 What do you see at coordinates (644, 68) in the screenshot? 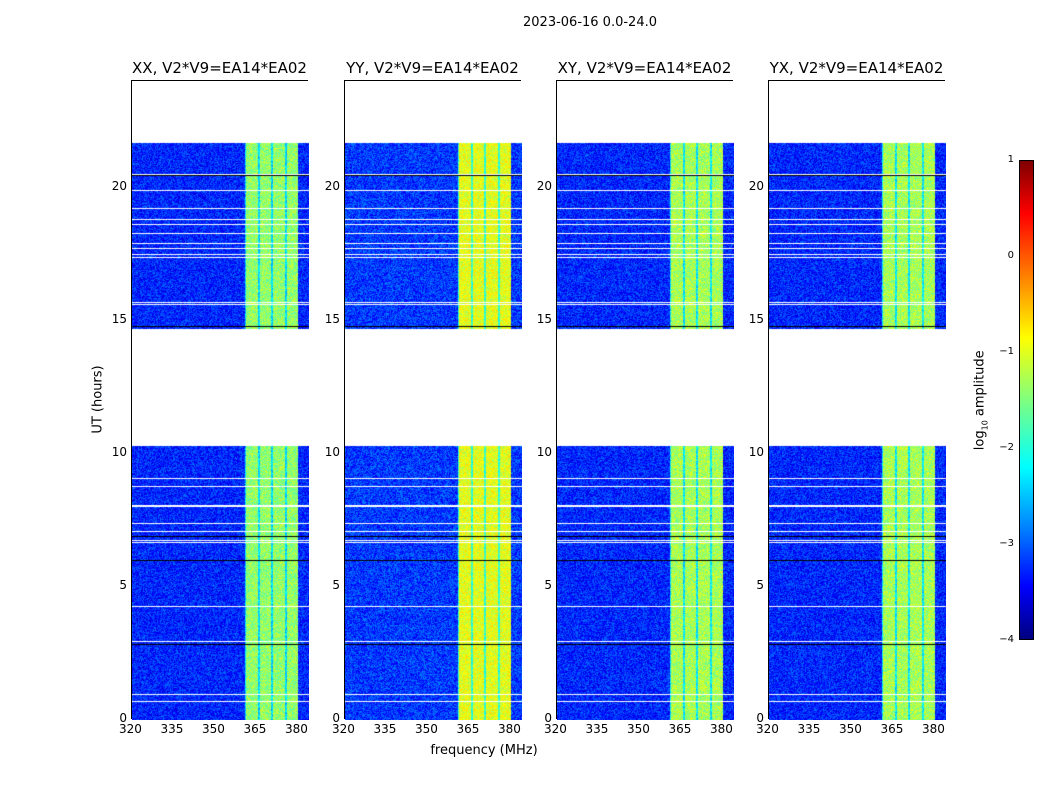
I see `panel-title: XY, V2*V9=EA14*EA02` at bounding box center [644, 68].